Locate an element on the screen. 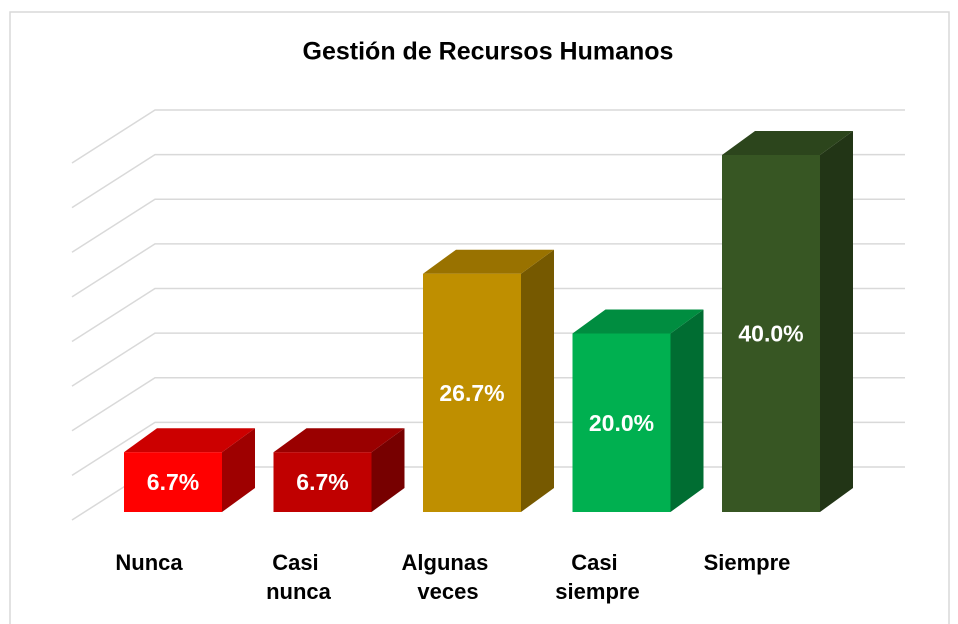  chart-title: Gestión de Recursos Humanos is located at coordinates (488, 52).